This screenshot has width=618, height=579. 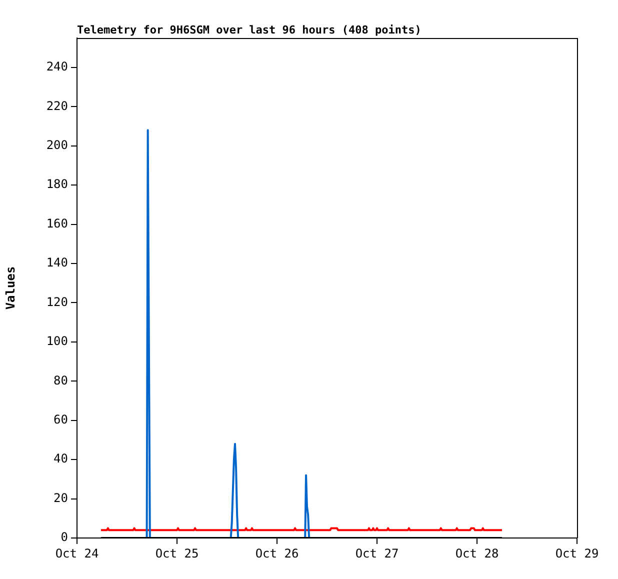 What do you see at coordinates (10, 288) in the screenshot?
I see `y-axis-title: Values` at bounding box center [10, 288].